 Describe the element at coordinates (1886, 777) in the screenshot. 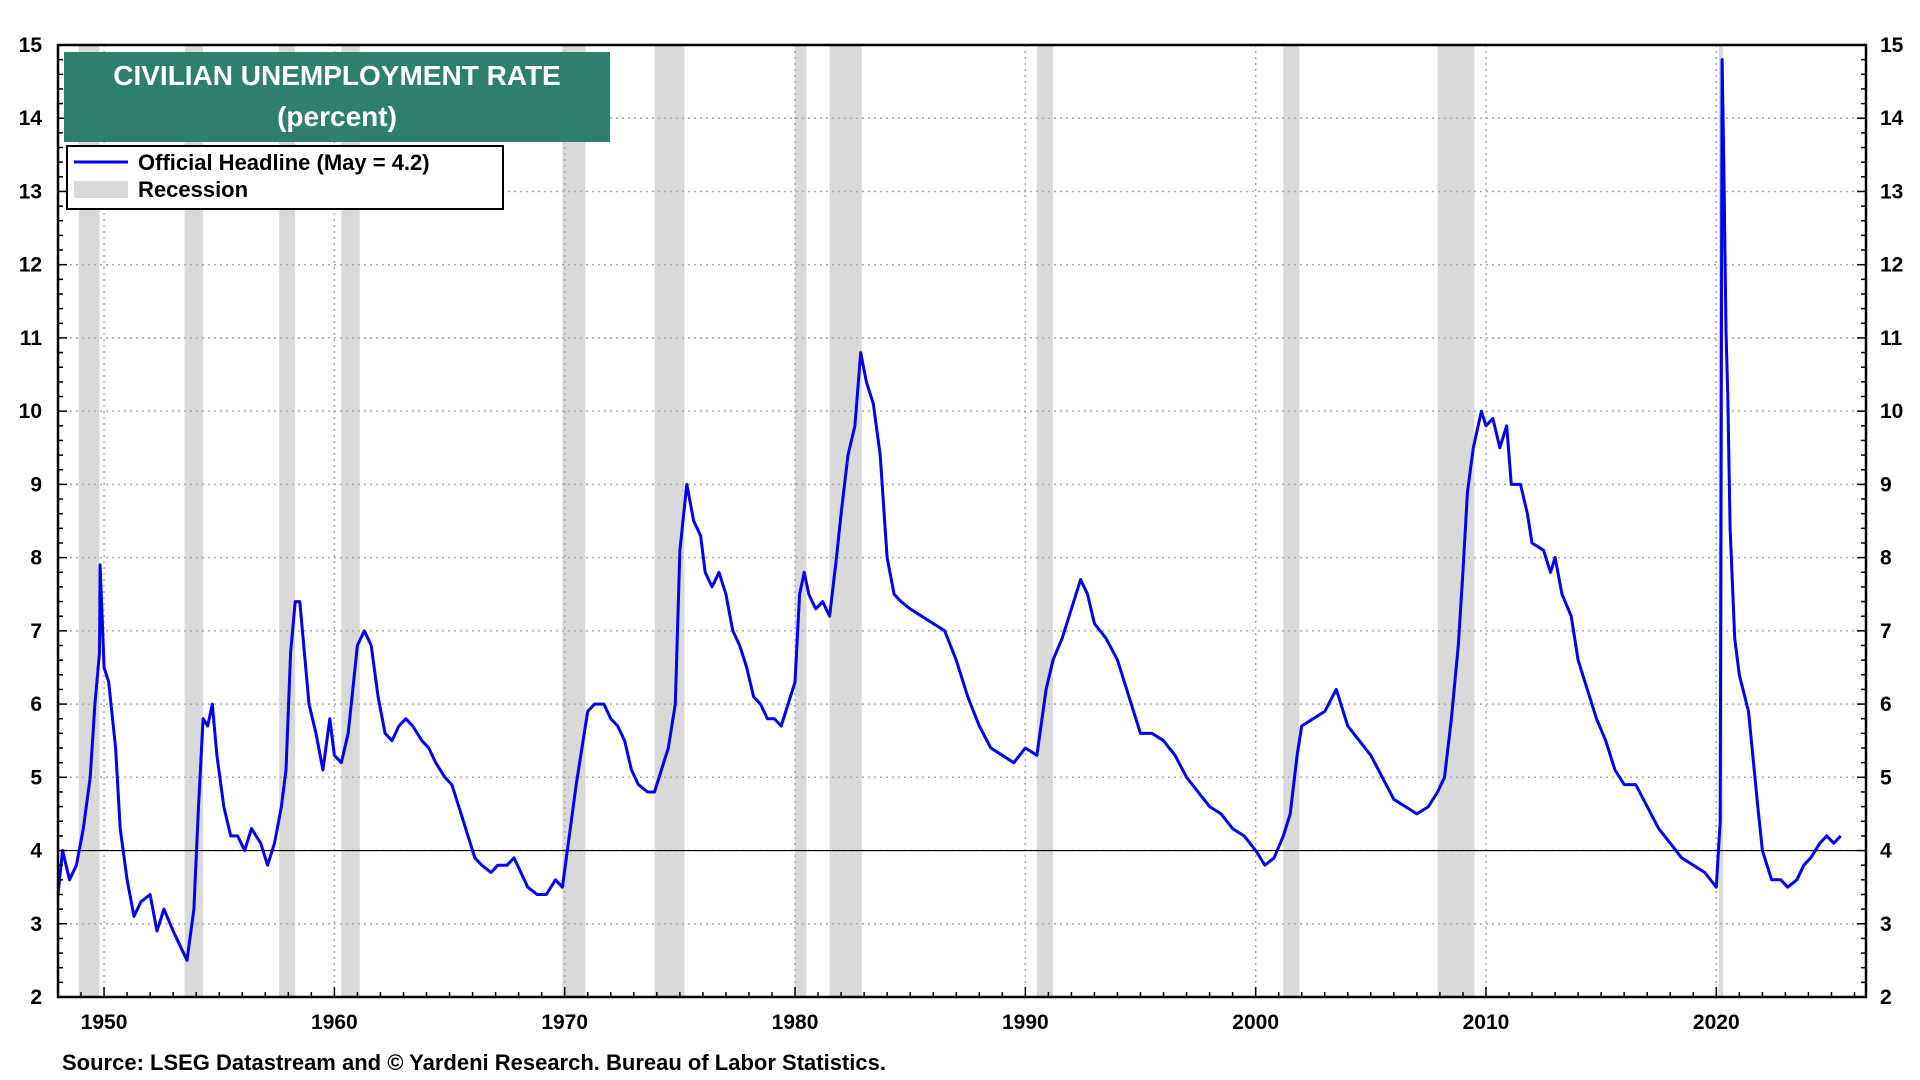

I see `y-tick-label-right: 5` at that location.